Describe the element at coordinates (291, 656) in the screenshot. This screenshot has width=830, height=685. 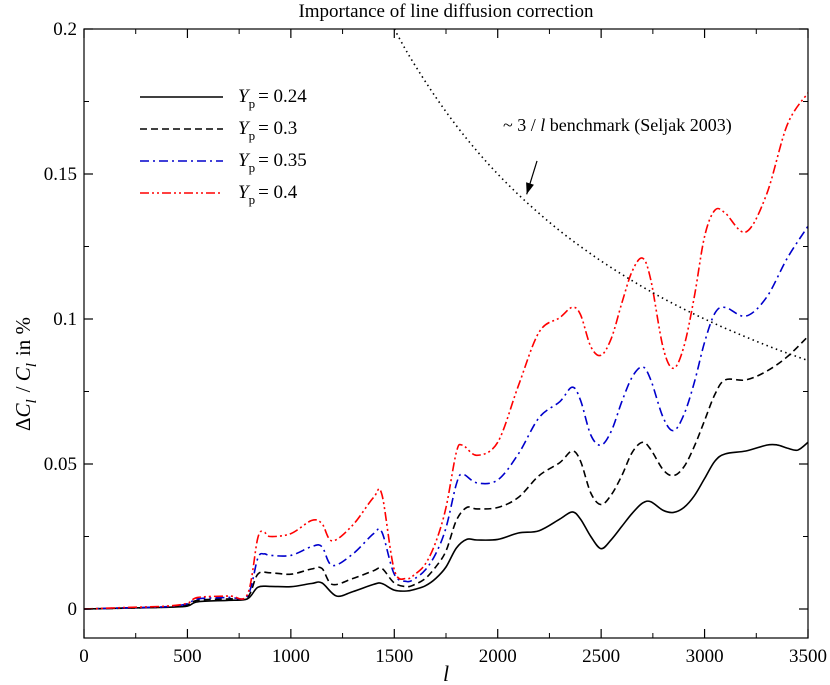
I see `x-tick-label: 1000` at that location.